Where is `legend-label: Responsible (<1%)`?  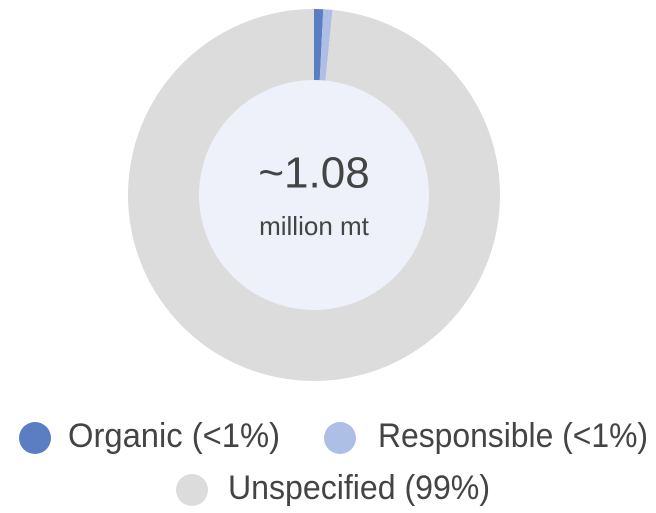 legend-label: Responsible (<1%) is located at coordinates (513, 436).